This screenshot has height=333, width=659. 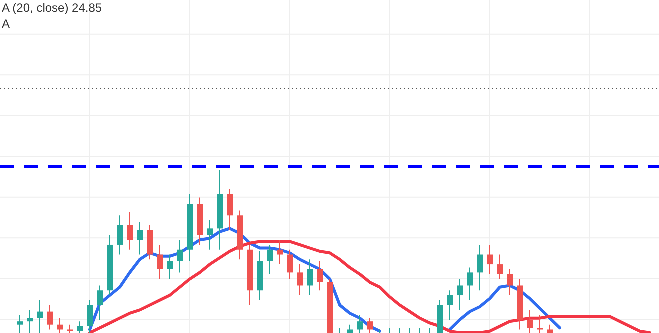 What do you see at coordinates (52, 8) in the screenshot?
I see `text: A (20, close) 24.85` at bounding box center [52, 8].